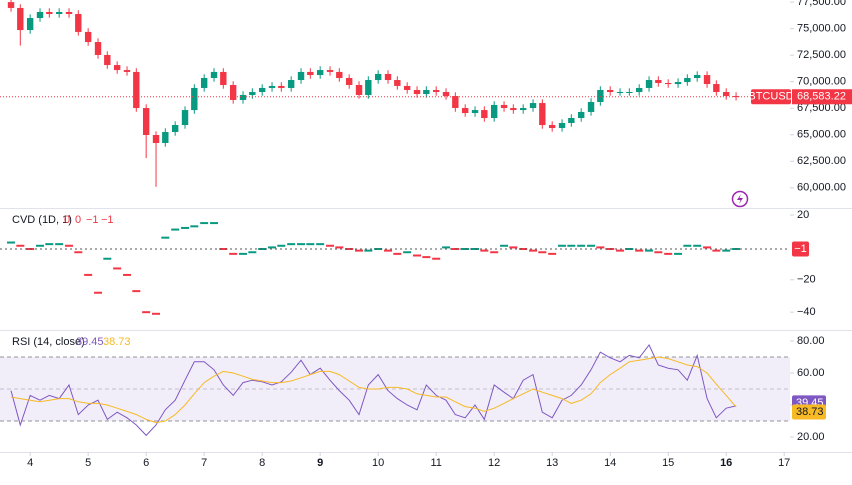 The width and height of the screenshot is (852, 485). Describe the element at coordinates (88, 463) in the screenshot. I see `x-tick-label: 5` at that location.